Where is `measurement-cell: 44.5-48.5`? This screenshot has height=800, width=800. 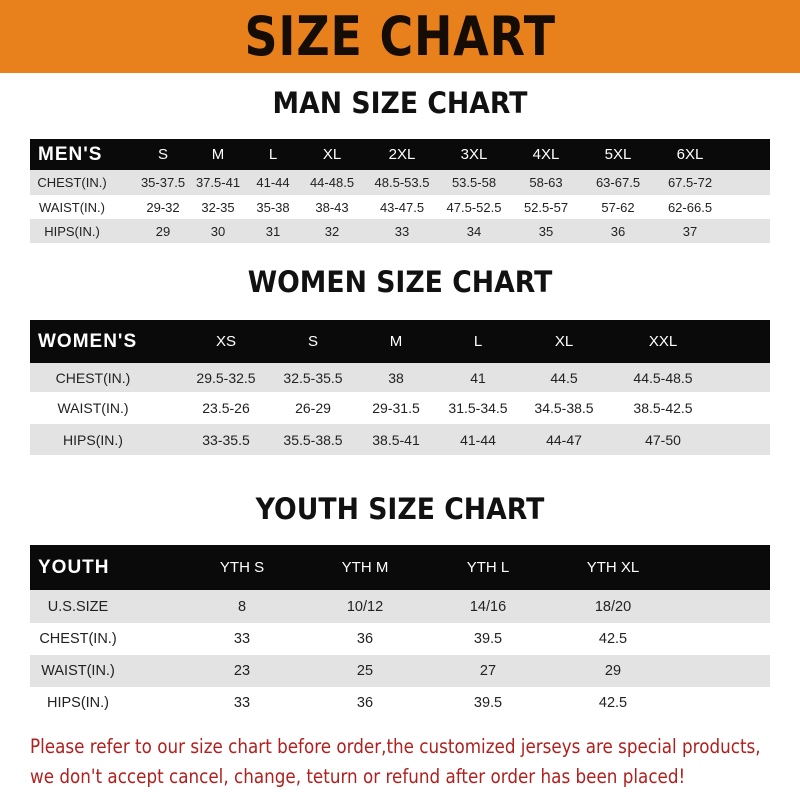 measurement-cell: 44.5-48.5 is located at coordinates (663, 377).